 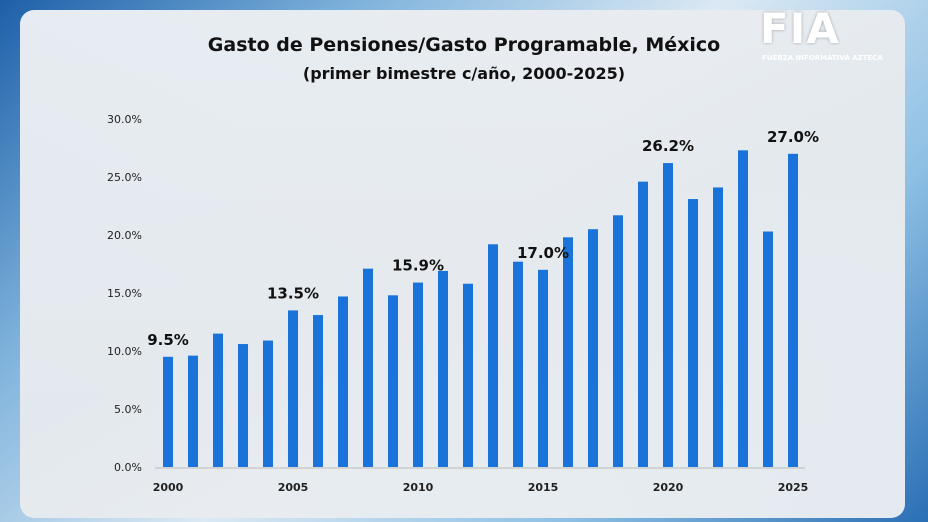 I want to click on logo-tagline: FUERZA INFORMATIVA AZTECA, so click(x=822, y=58).